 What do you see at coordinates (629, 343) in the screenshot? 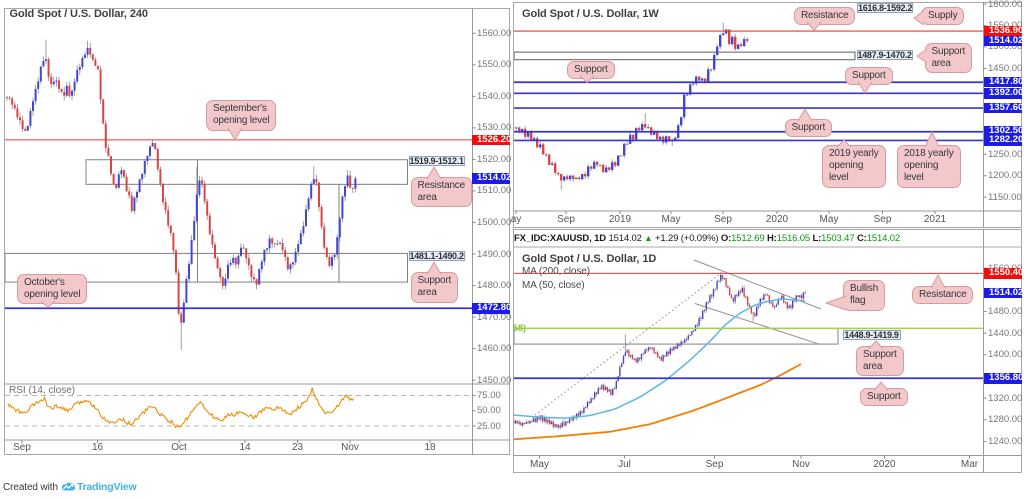
I see `dotted-trendline` at bounding box center [629, 343].